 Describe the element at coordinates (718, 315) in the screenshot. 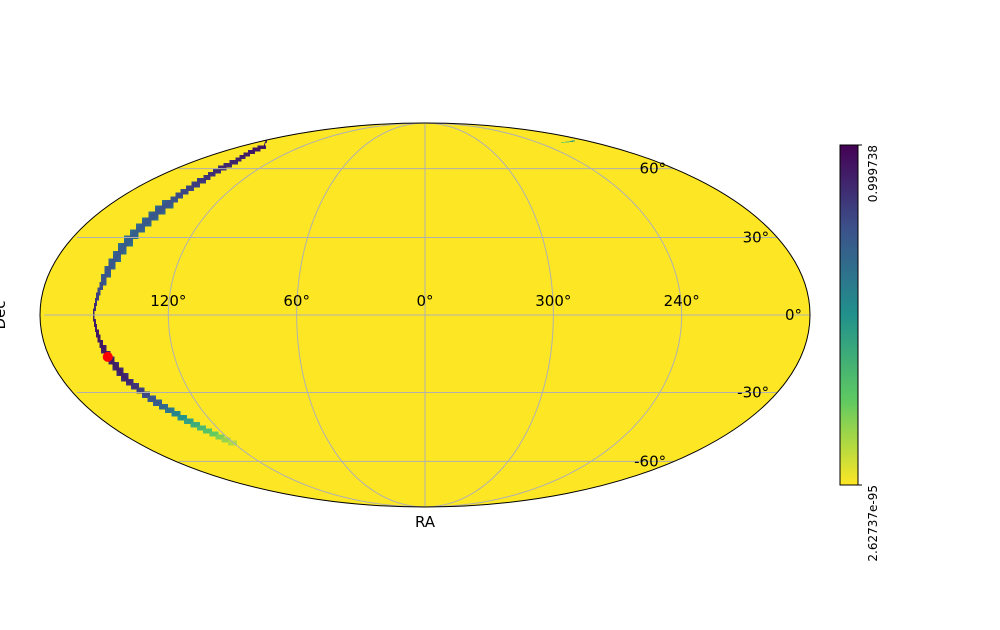

I see `dec-tick-labels: 60° 30° 0° -30° -60°` at that location.